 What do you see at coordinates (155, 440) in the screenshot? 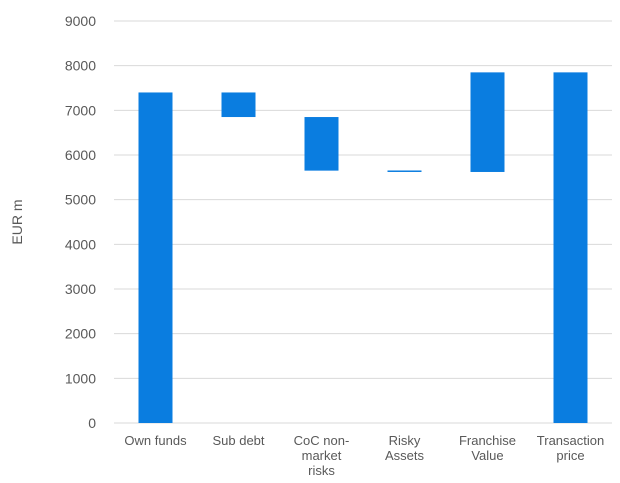
I see `category-label: Own funds` at bounding box center [155, 440].